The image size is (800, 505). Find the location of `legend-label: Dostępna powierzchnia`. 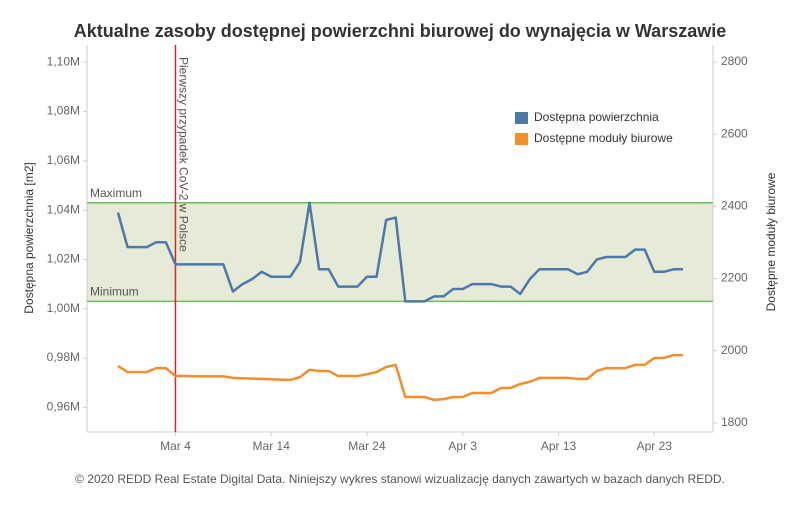

legend-label: Dostępna powierzchnia is located at coordinates (596, 117).